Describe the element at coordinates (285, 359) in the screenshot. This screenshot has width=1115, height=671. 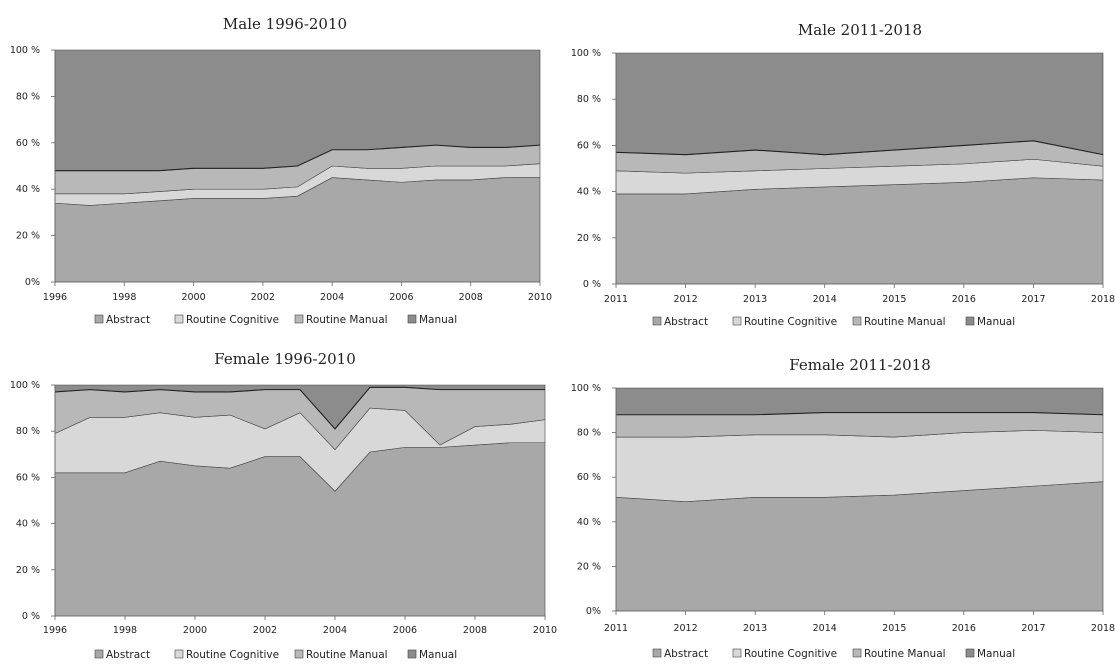
I see `chart-title: Female 1996-2010` at that location.